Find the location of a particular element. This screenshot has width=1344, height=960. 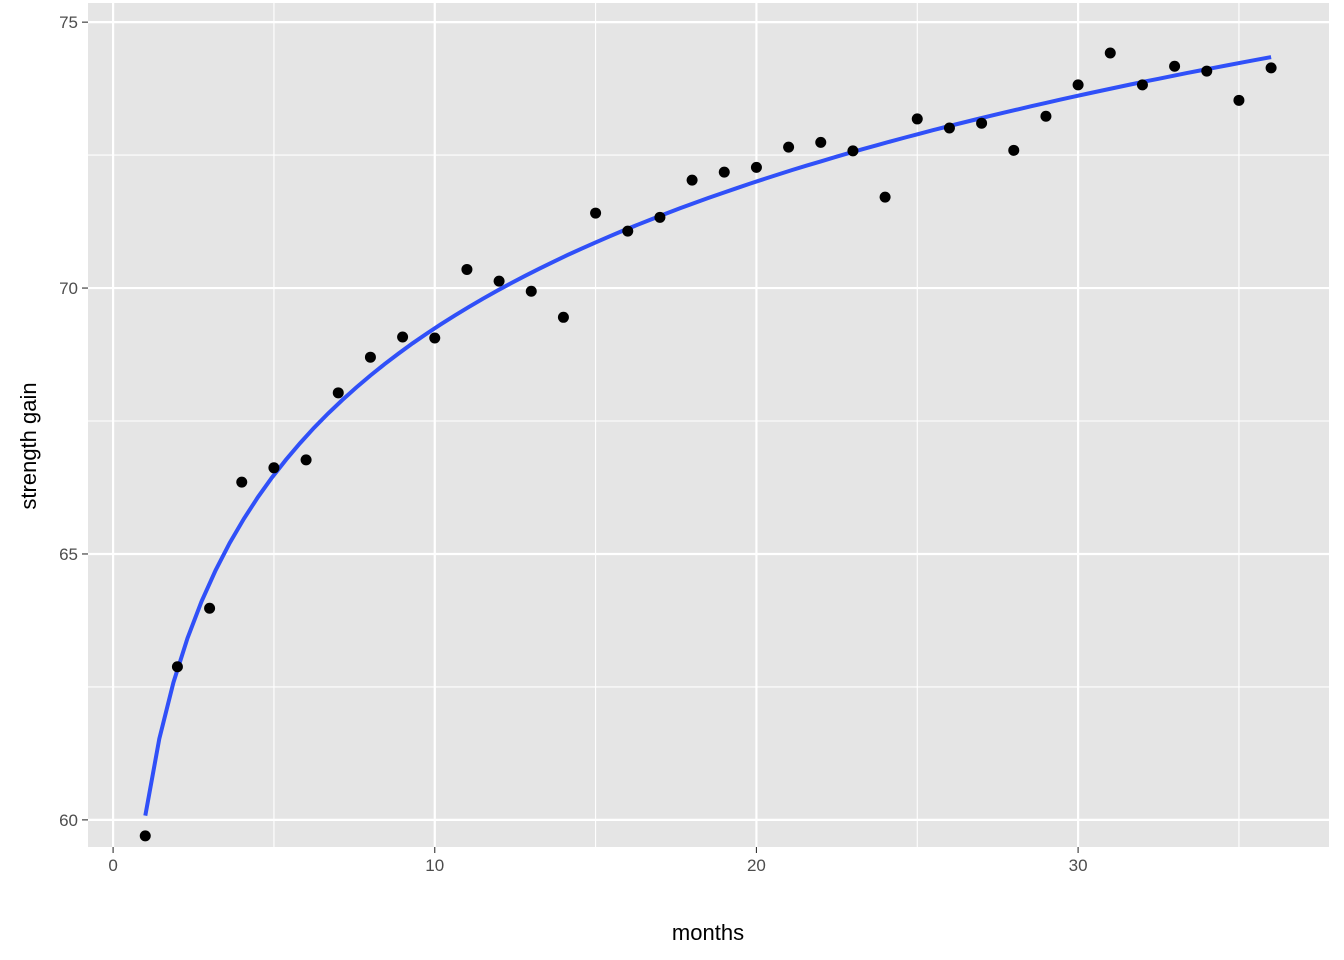

y-tick-label: 60 is located at coordinates (68, 820).